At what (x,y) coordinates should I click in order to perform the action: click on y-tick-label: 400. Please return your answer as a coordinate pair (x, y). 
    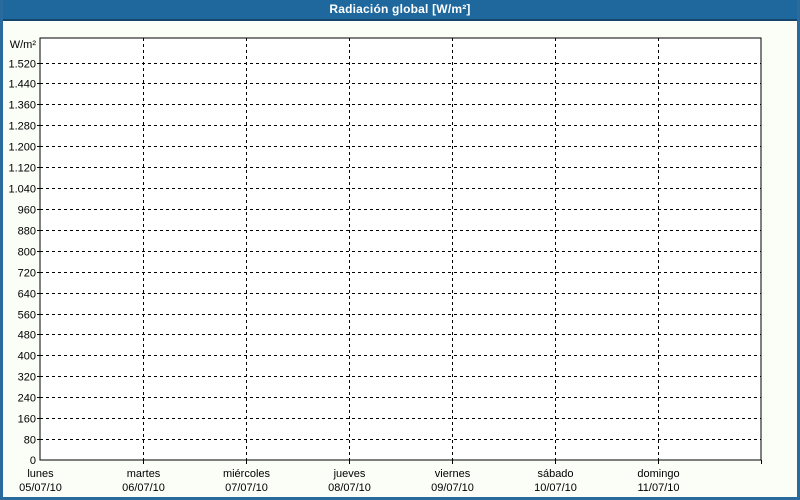
    Looking at the image, I should click on (27, 357).